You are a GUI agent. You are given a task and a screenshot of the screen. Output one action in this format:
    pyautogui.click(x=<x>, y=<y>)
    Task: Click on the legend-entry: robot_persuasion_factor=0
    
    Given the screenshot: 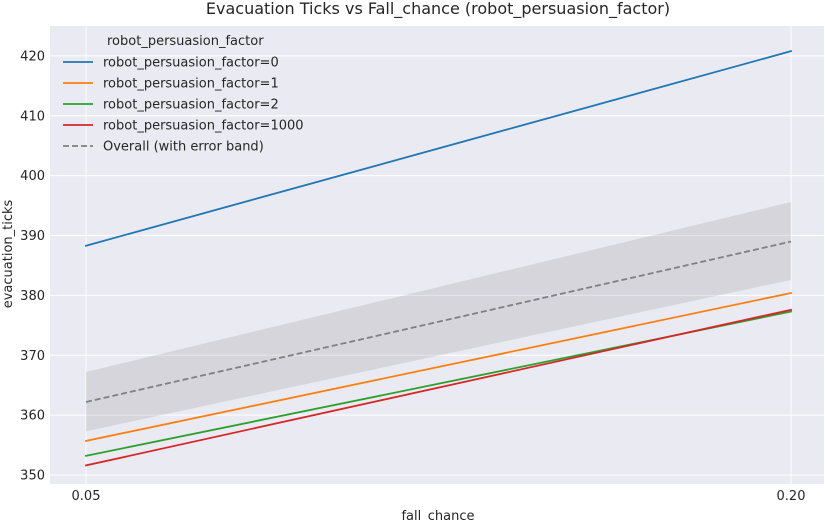 What is the action you would take?
    pyautogui.click(x=191, y=63)
    